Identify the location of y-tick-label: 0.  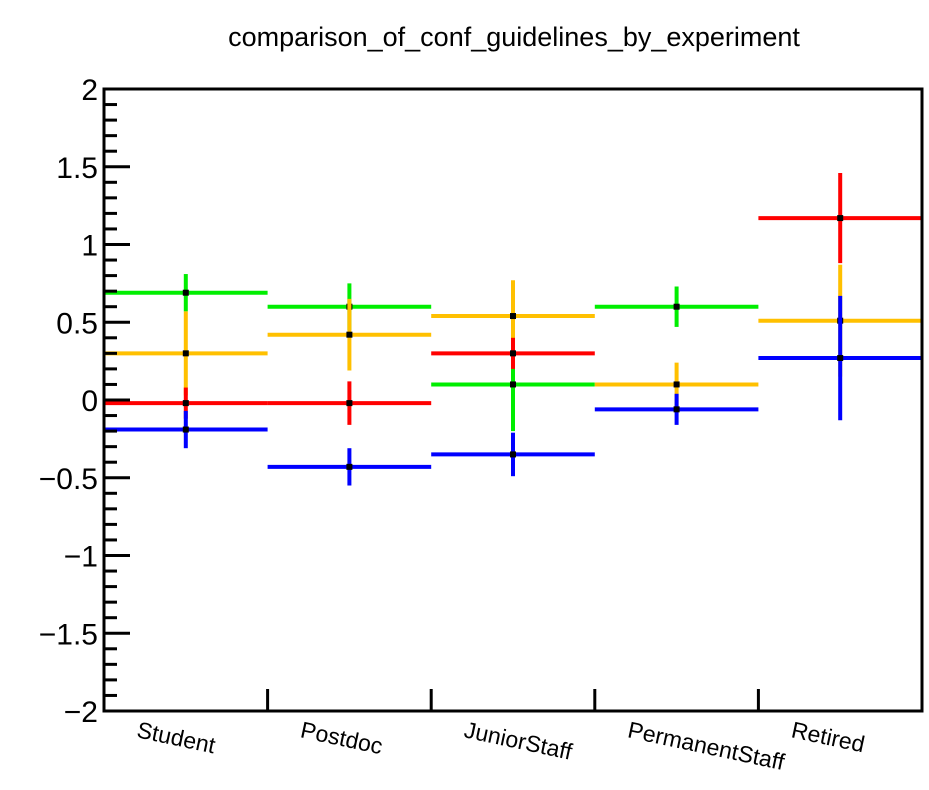
(89, 401).